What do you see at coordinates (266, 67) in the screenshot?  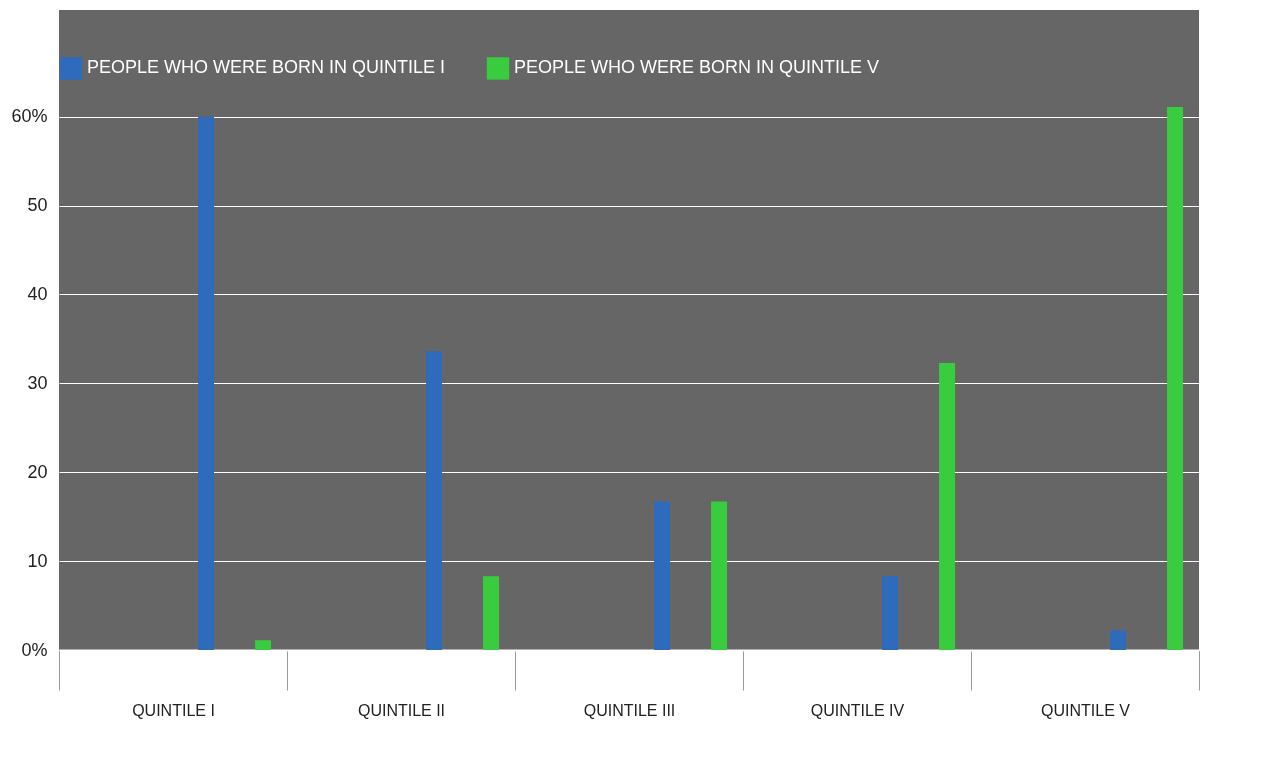 I see `legend-label: PEOPLE WHO WERE BORN IN QUINTILE I` at bounding box center [266, 67].